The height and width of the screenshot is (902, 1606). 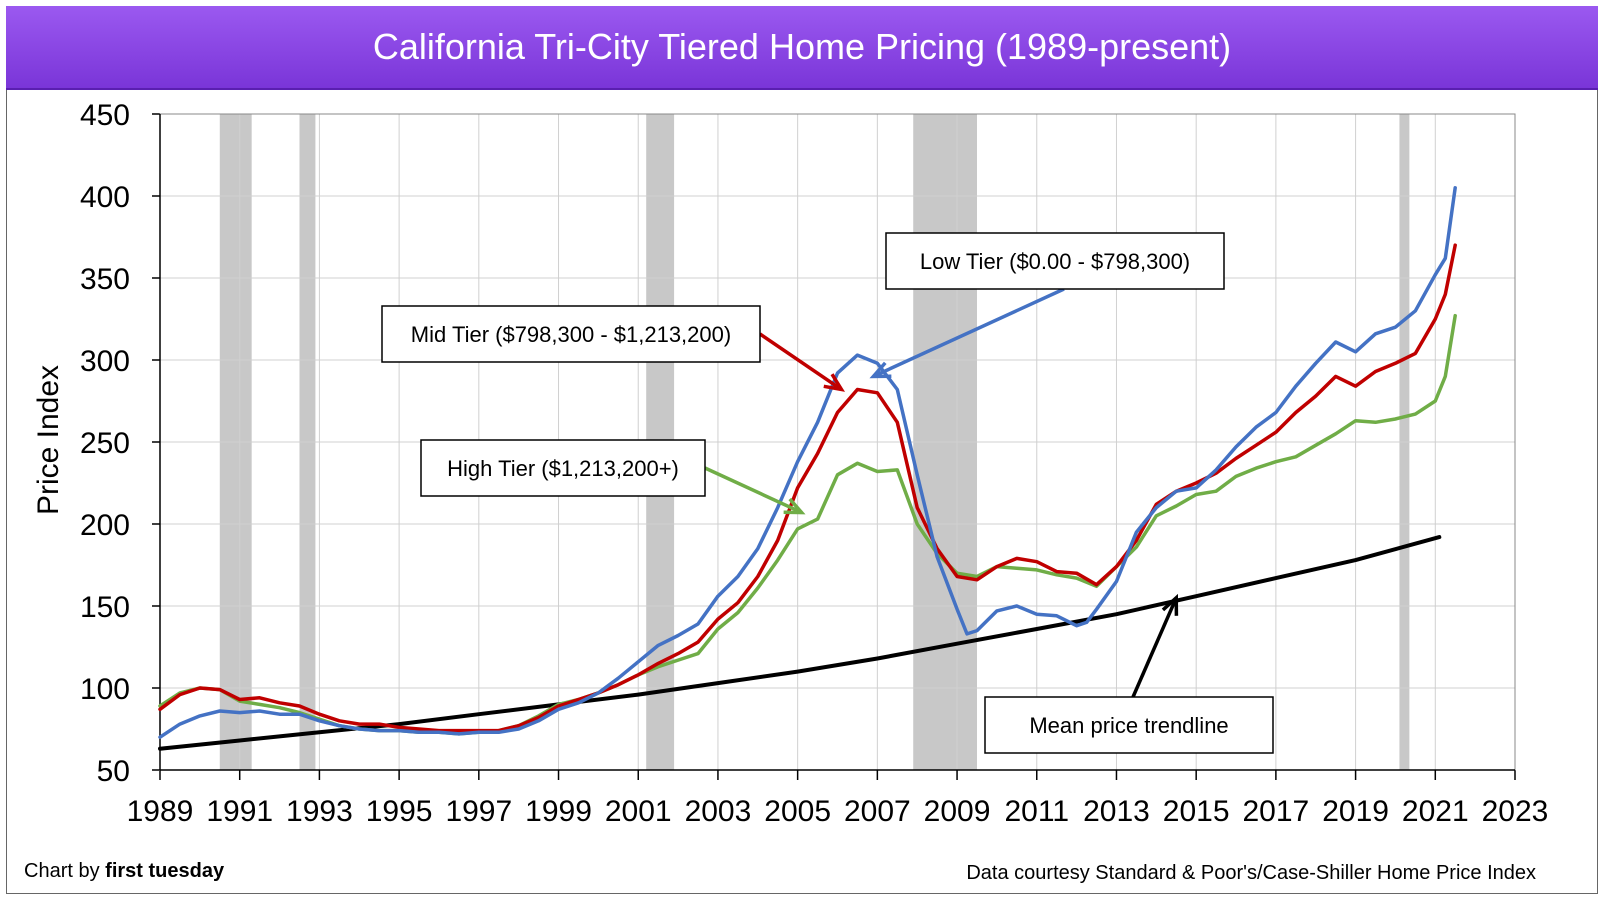 I want to click on x-tick-label: 2023, so click(x=1515, y=811).